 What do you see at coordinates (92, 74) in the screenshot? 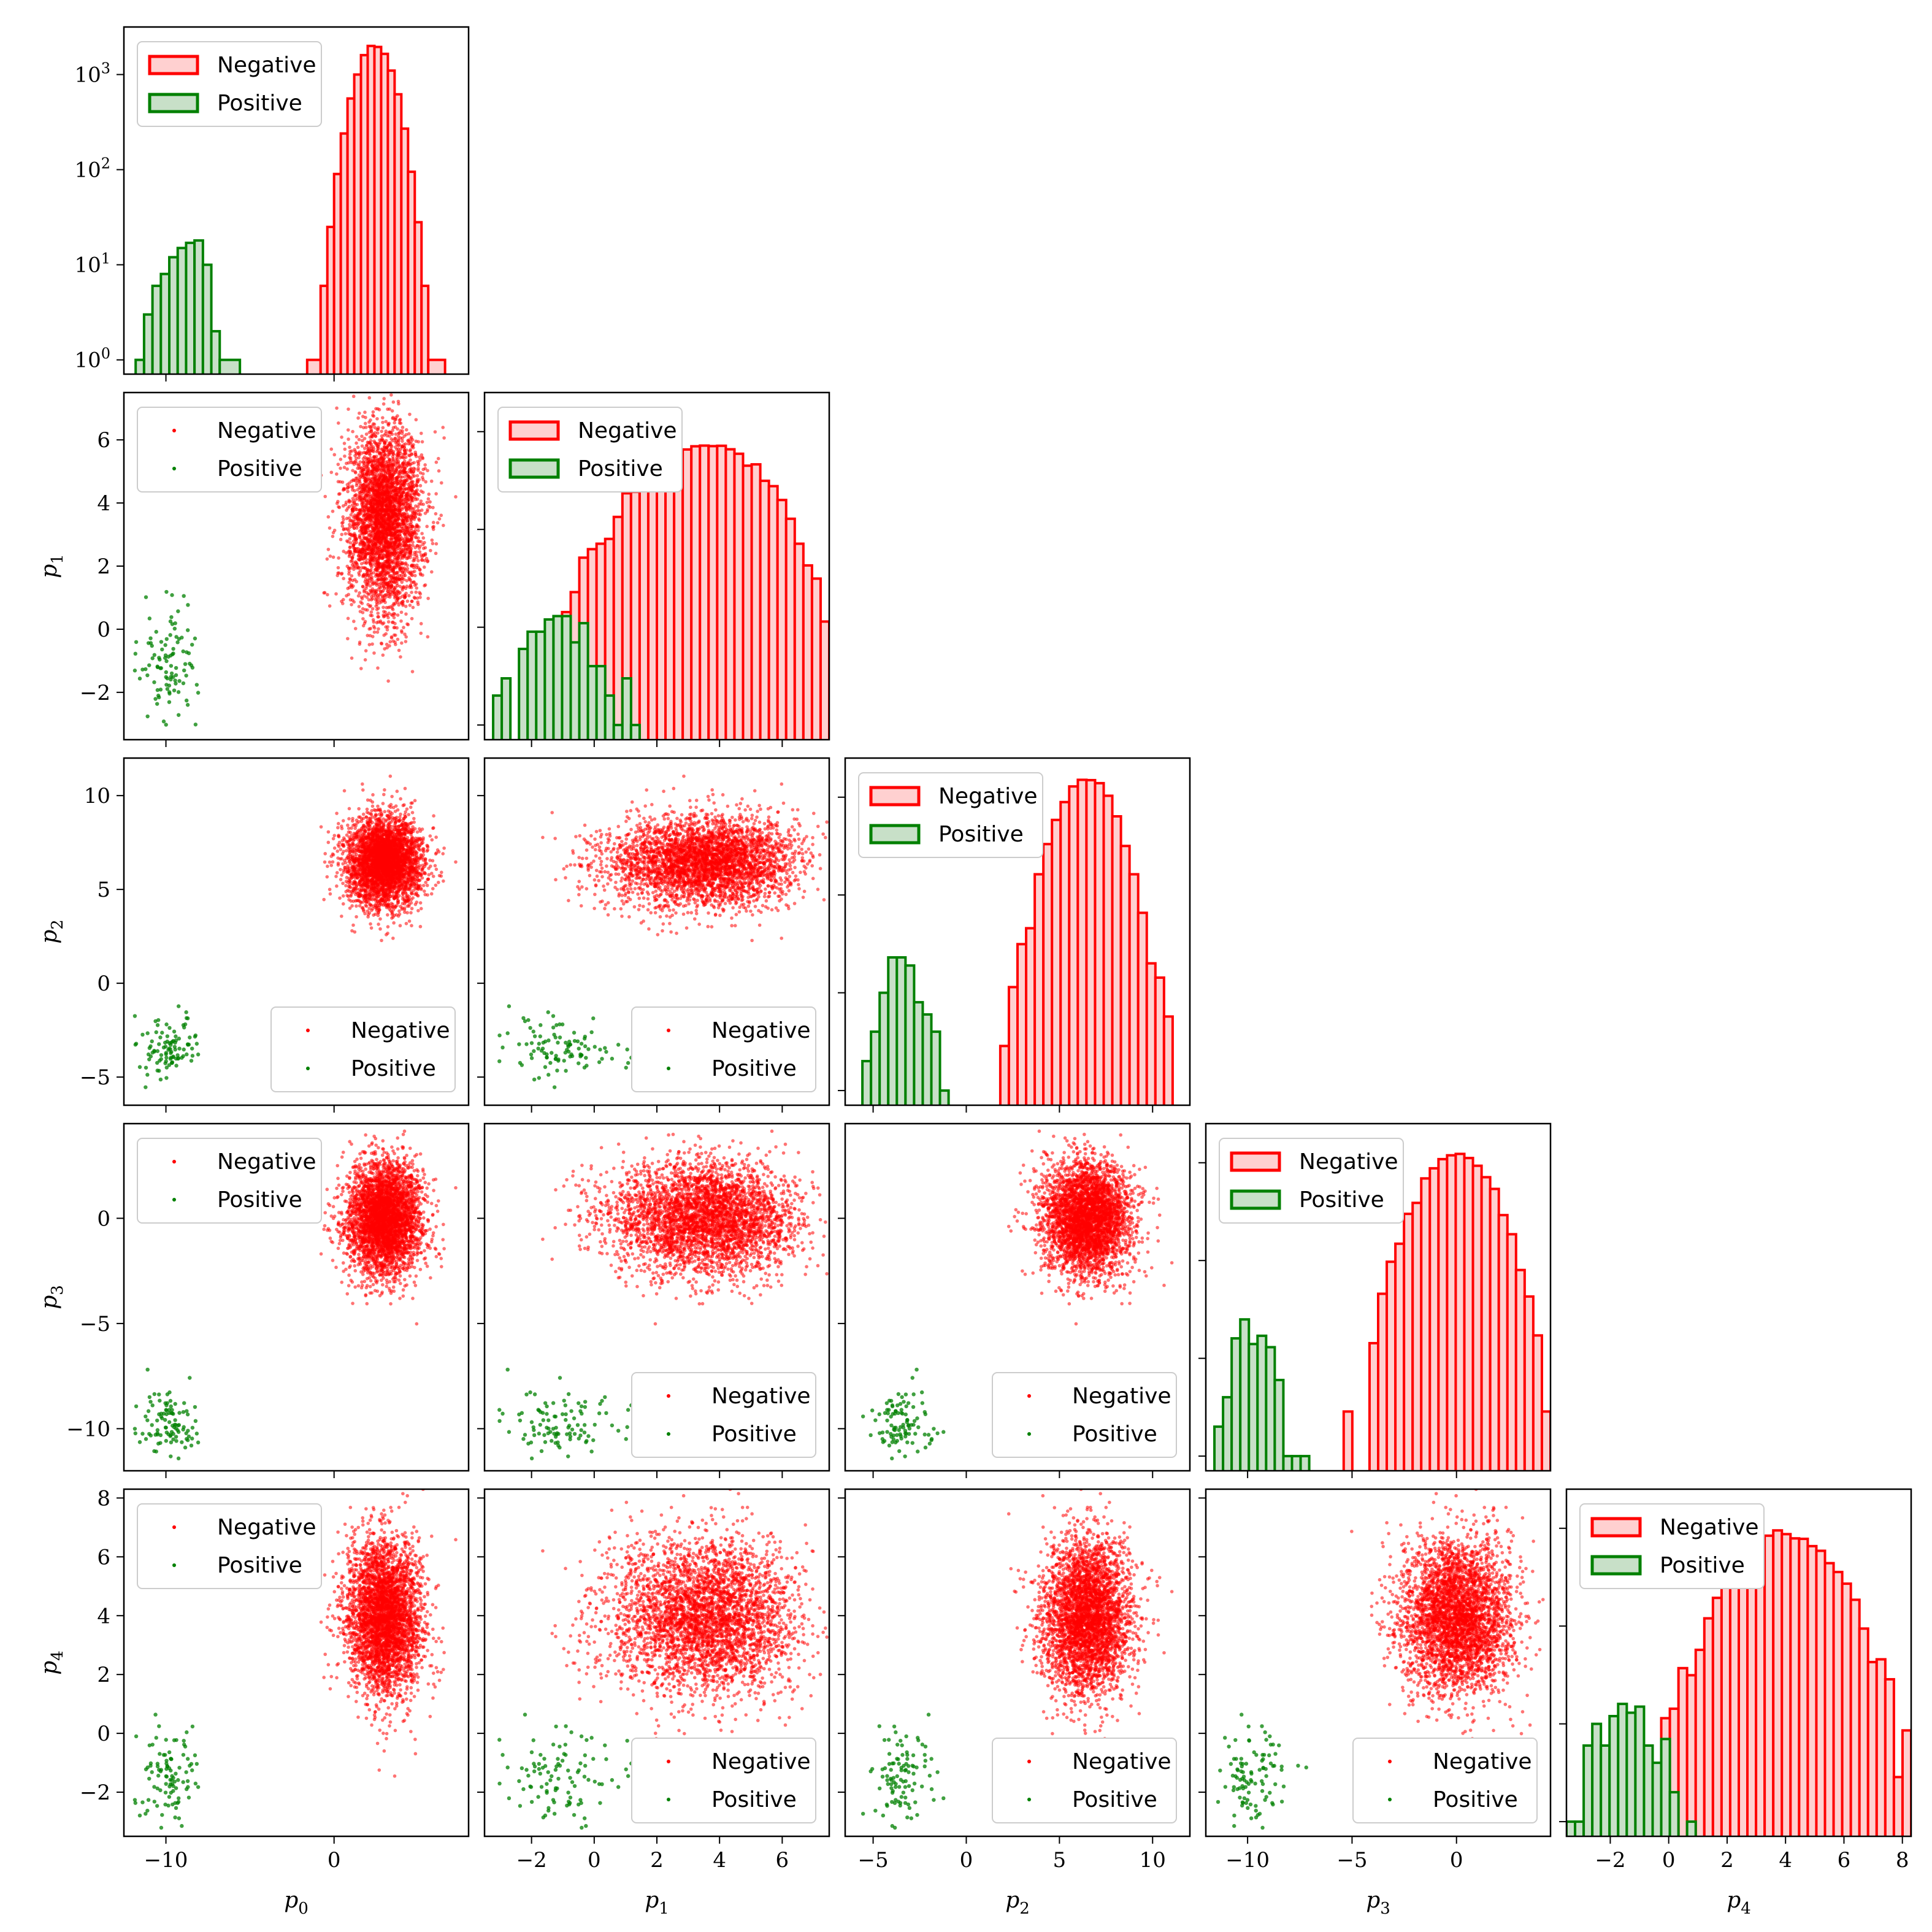
I see `y-tick-label: 103` at bounding box center [92, 74].